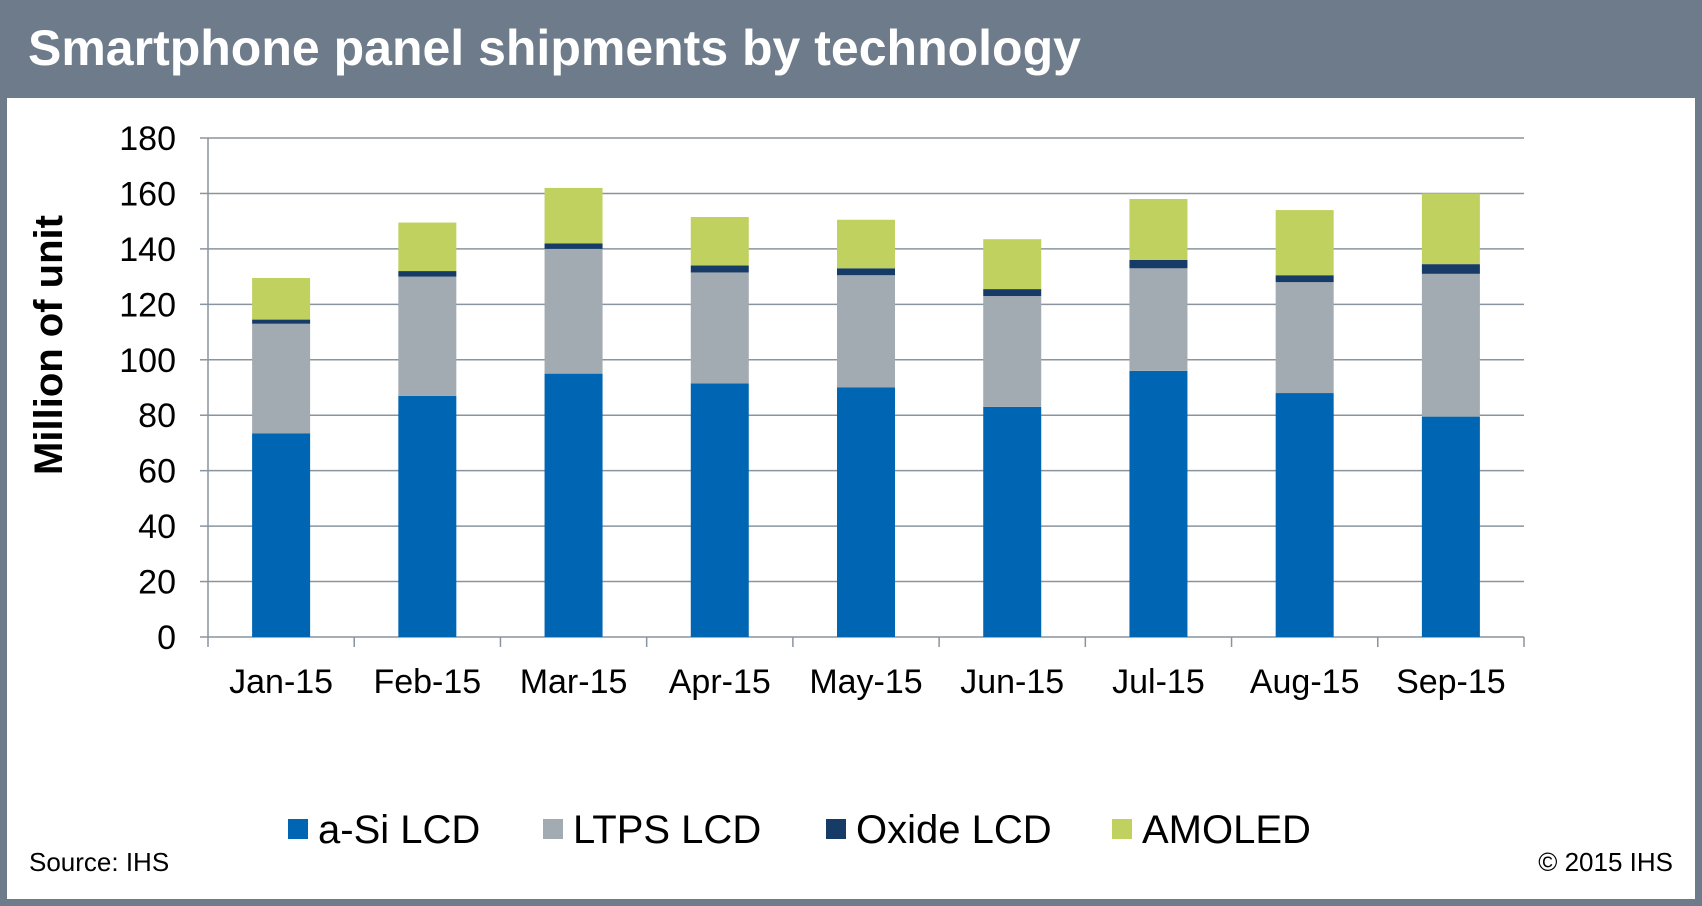 This screenshot has width=1702, height=906. What do you see at coordinates (1305, 682) in the screenshot?
I see `x-tick-label: Aug-15` at bounding box center [1305, 682].